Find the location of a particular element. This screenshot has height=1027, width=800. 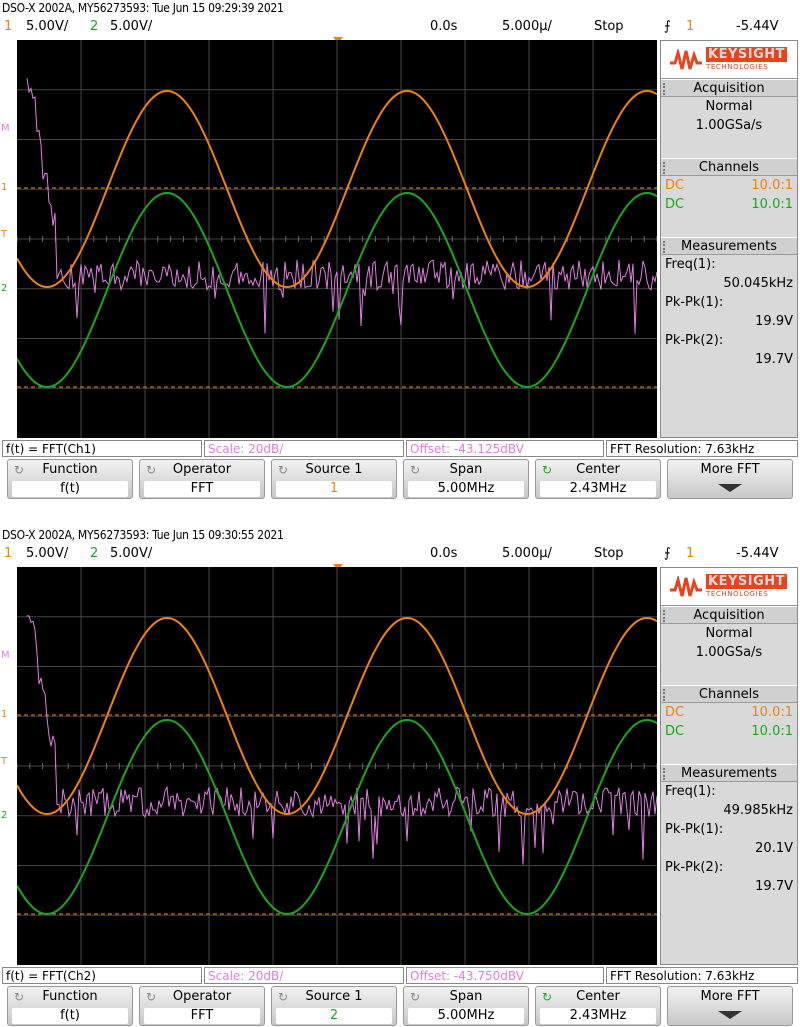

fft-offset: Offset: -43.750dBV is located at coordinates (505, 975).